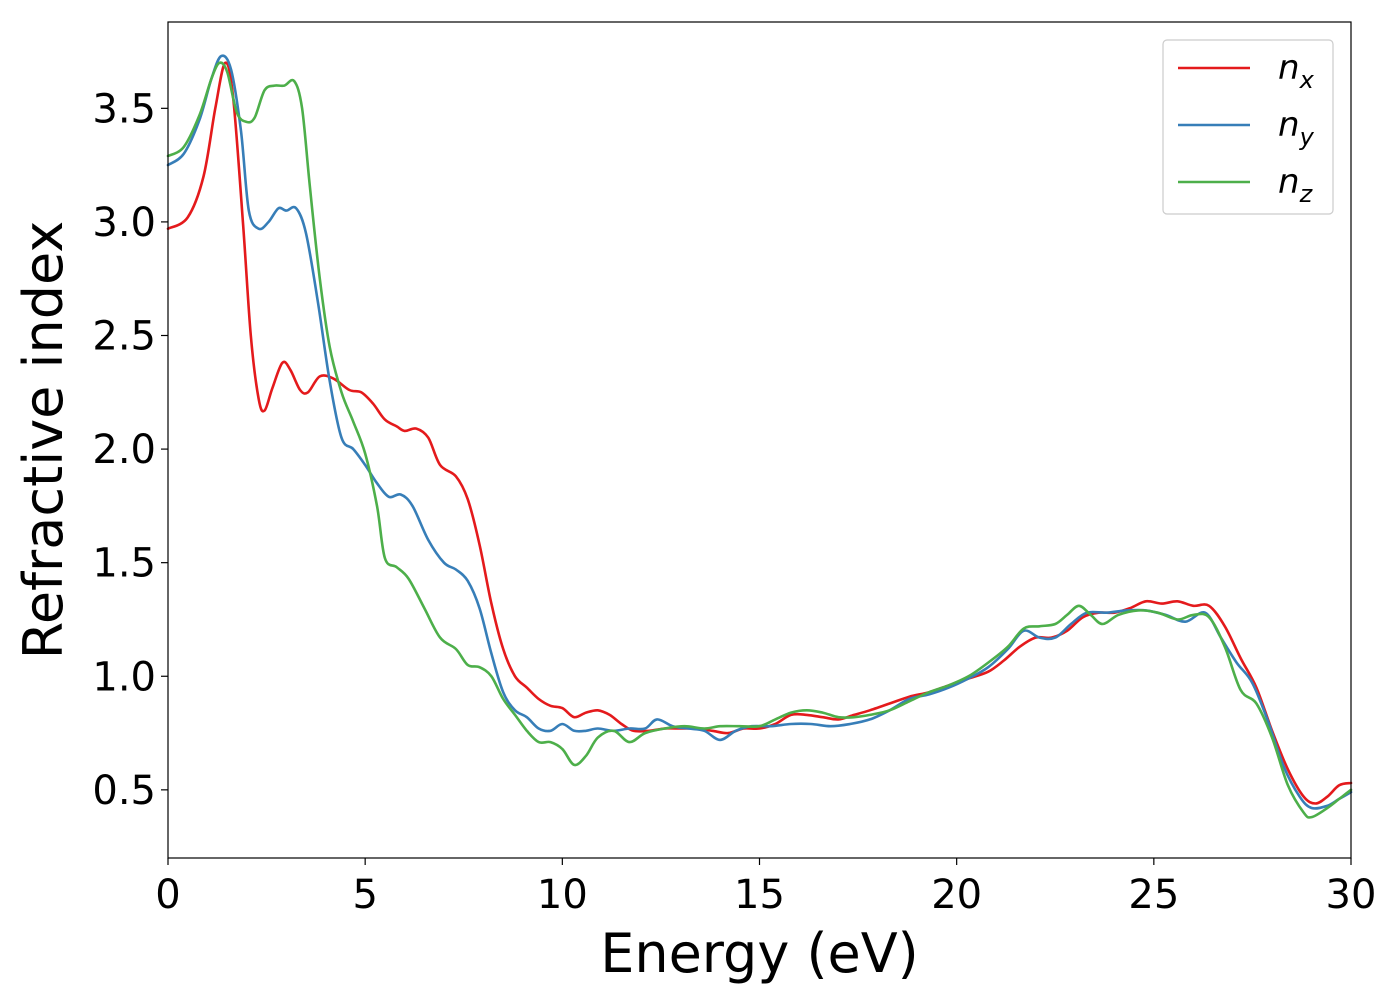 Image resolution: width=1400 pixels, height=1000 pixels. What do you see at coordinates (759, 895) in the screenshot?
I see `x-tick-label: 15` at bounding box center [759, 895].